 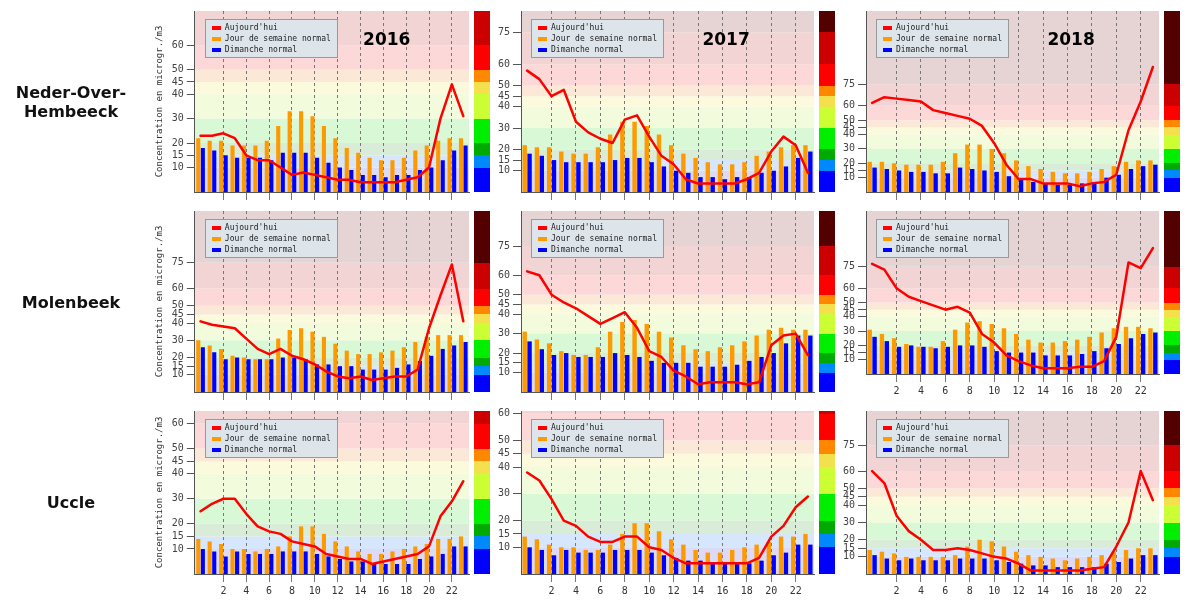 What do you see at coordinates (504, 127) in the screenshot?
I see `y-tick-label: 30` at bounding box center [504, 127].